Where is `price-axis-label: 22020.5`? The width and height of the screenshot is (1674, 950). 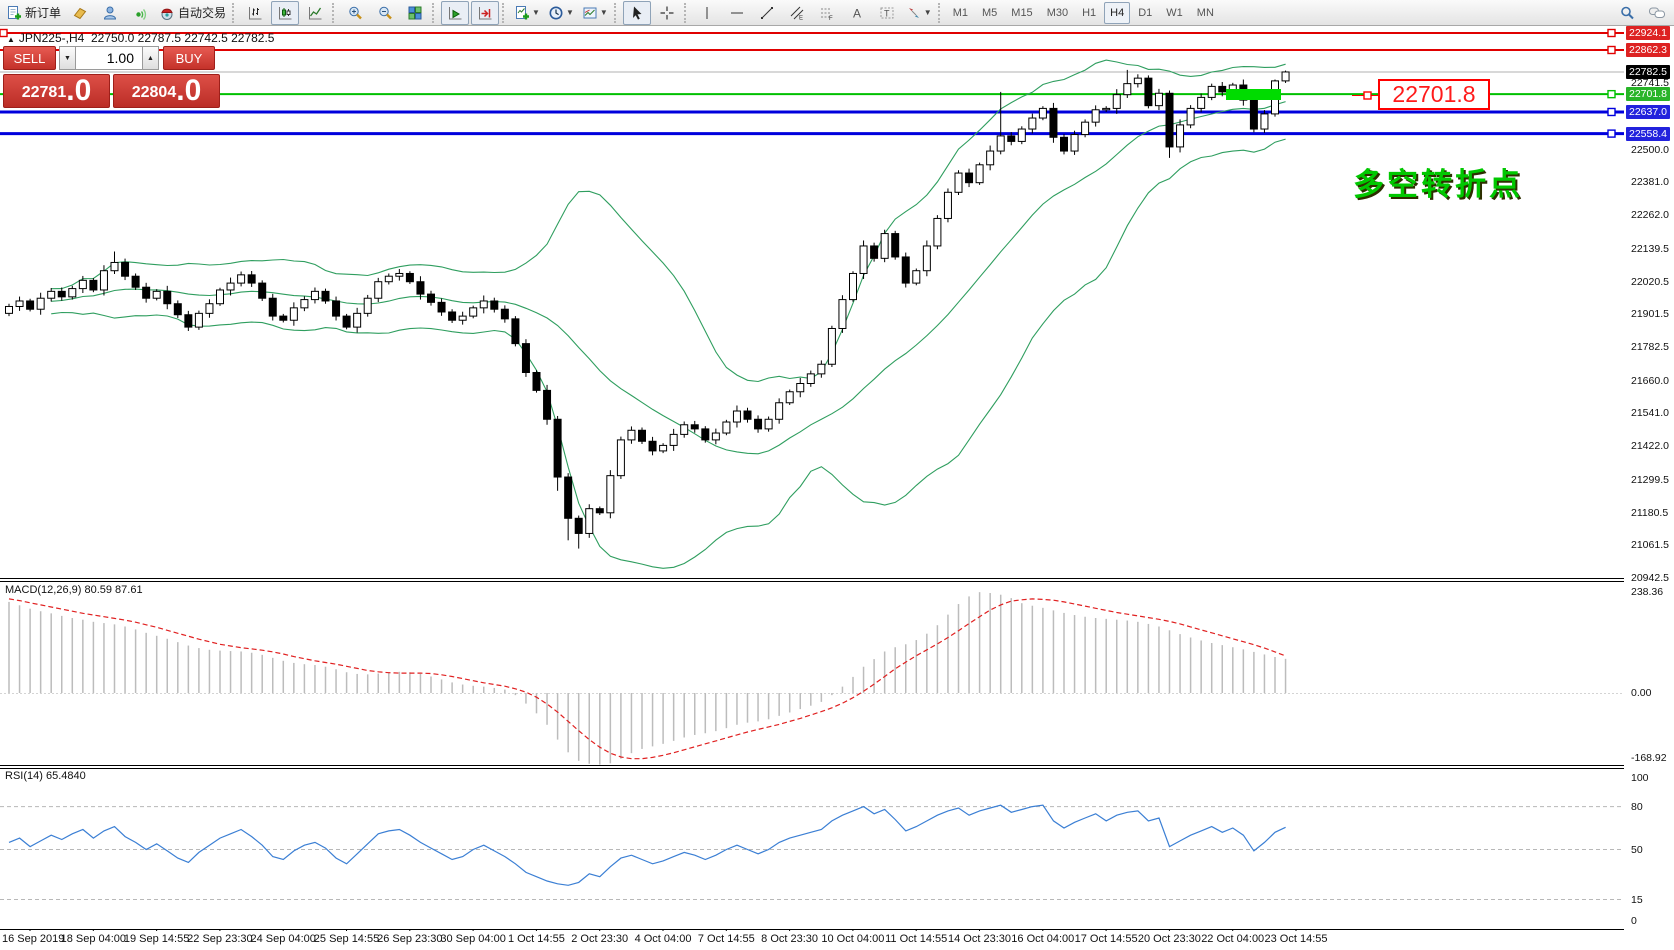 price-axis-label: 22020.5 is located at coordinates (1650, 281).